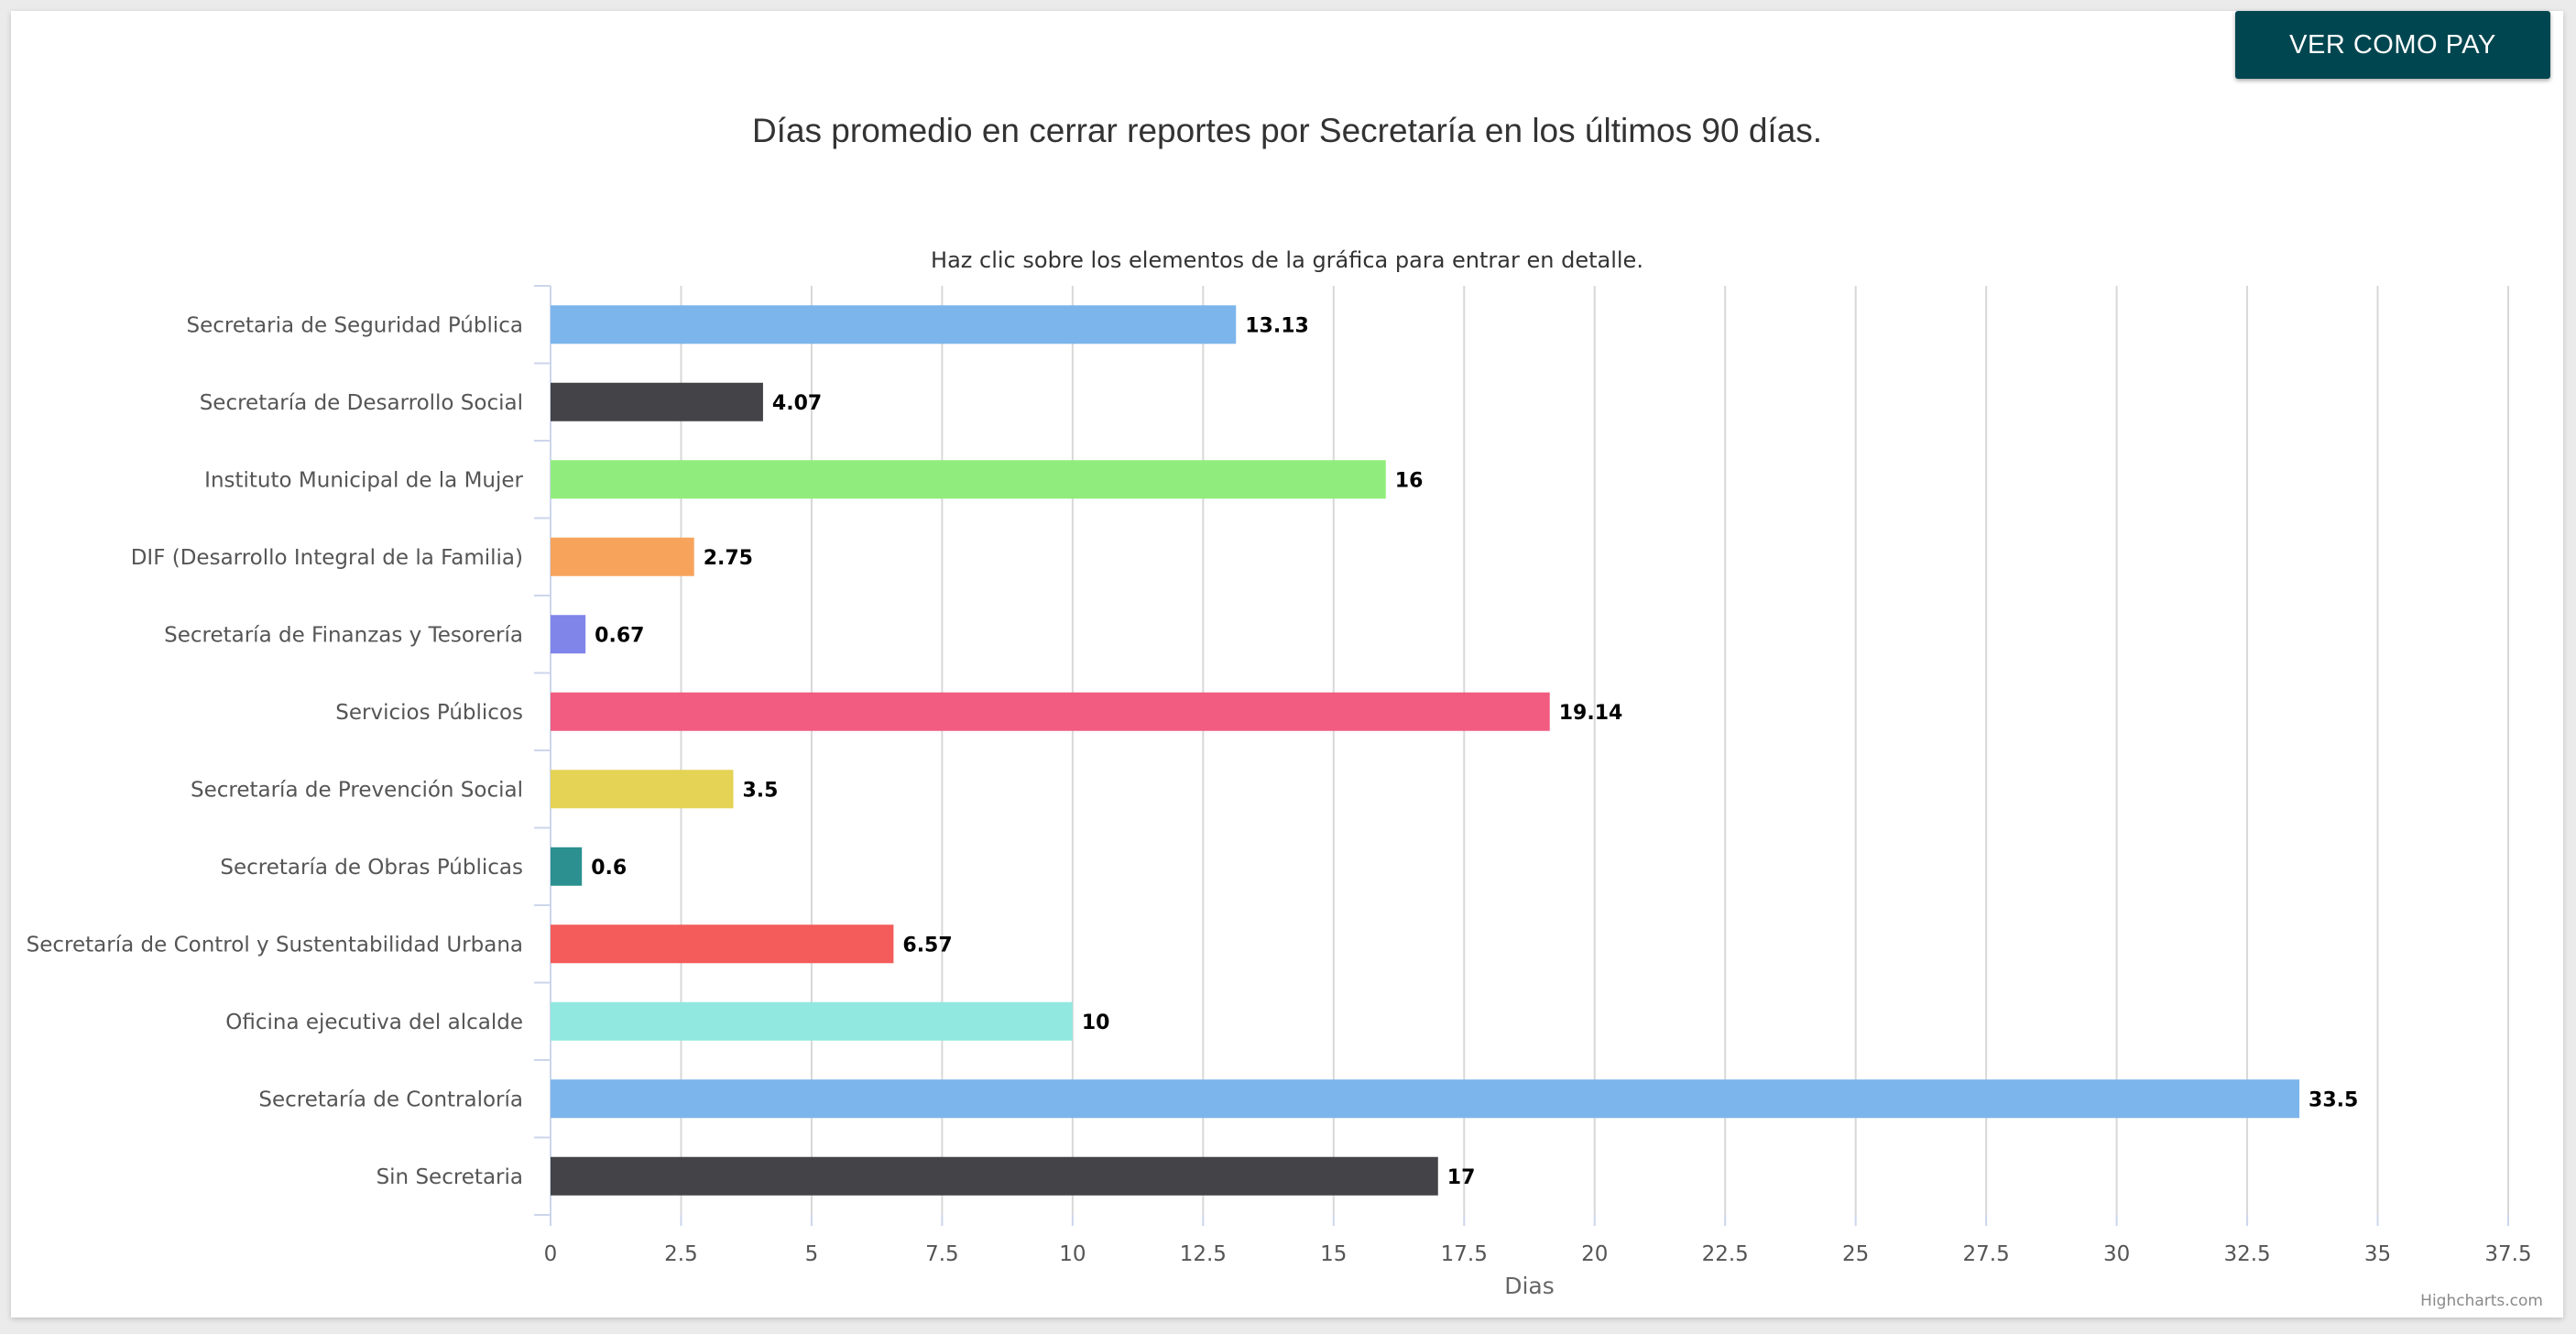  I want to click on data-label: 4.07, so click(797, 403).